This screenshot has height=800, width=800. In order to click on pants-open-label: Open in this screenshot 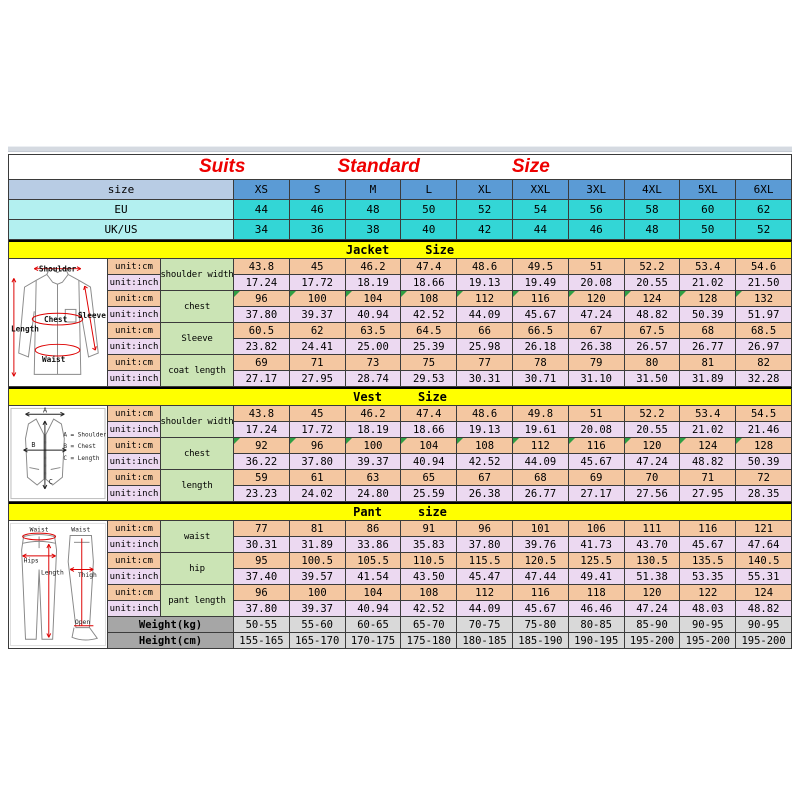, I will do `click(82, 622)`.